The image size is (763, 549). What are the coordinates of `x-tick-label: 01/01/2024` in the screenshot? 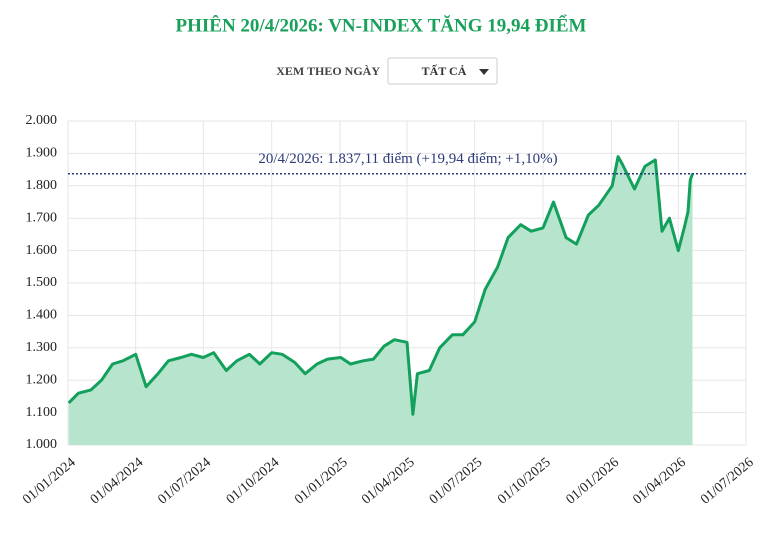 It's located at (49, 481).